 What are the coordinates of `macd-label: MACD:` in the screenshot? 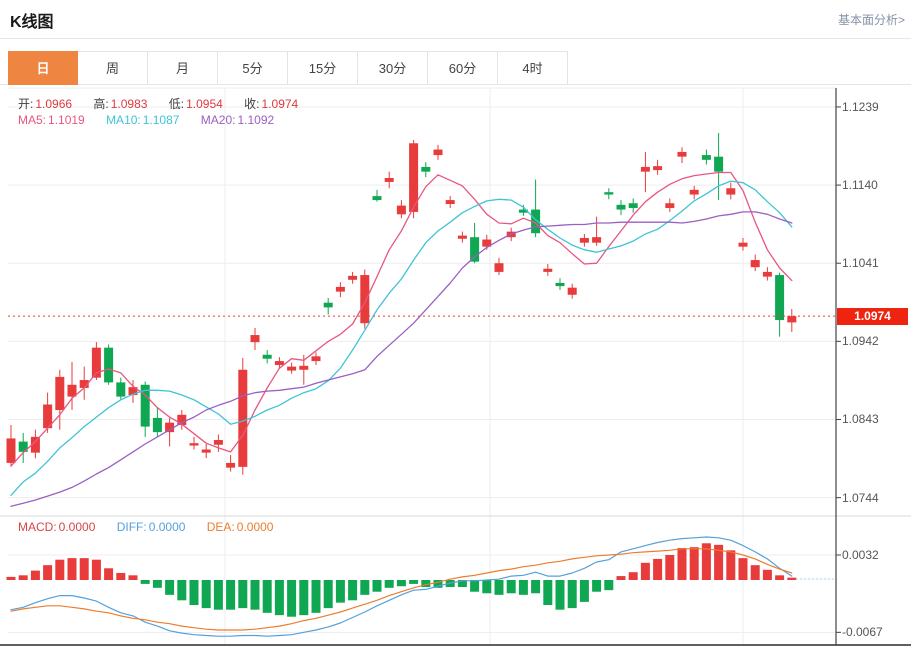 It's located at (37, 527).